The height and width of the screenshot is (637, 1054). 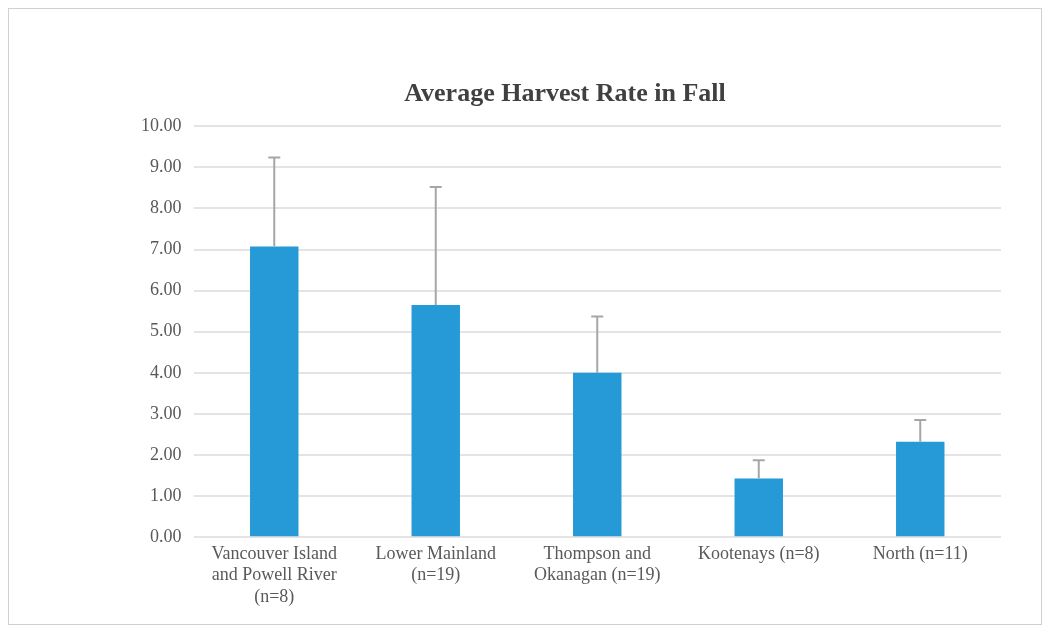 I want to click on x-tick-label: Thompson and Okanagan (n=19), so click(x=597, y=564).